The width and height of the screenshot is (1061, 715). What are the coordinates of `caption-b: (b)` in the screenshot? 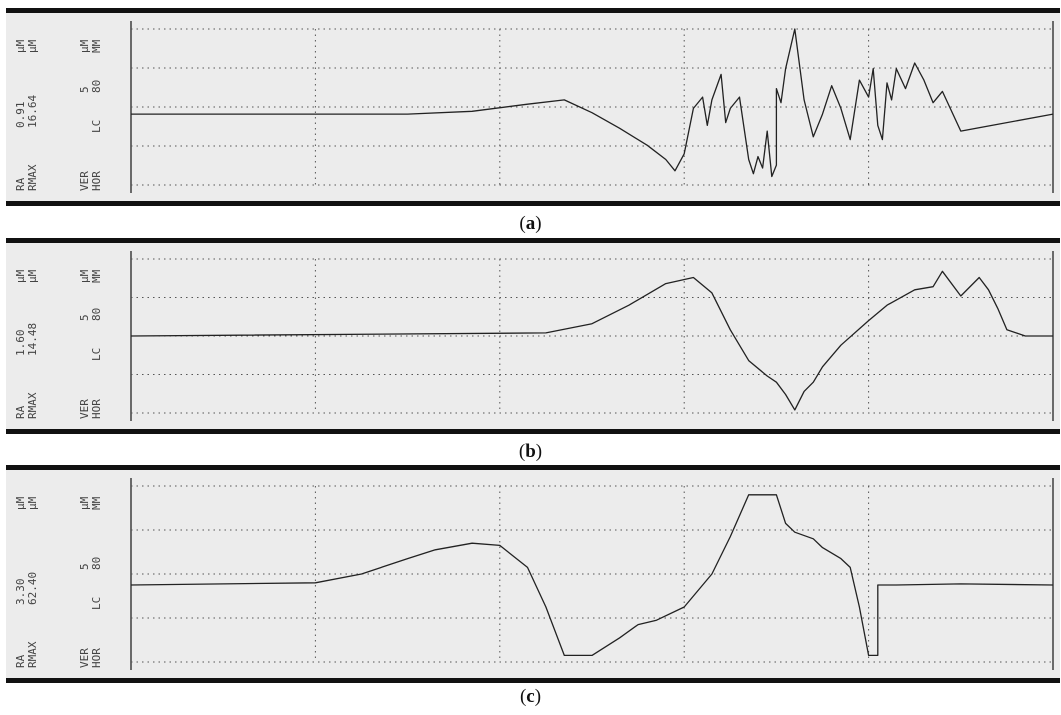 It's located at (530, 451).